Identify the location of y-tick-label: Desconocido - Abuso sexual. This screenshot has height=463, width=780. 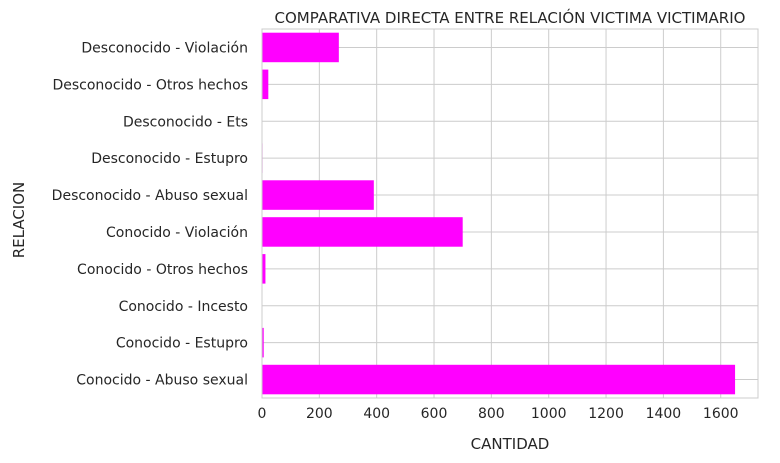
(150, 196).